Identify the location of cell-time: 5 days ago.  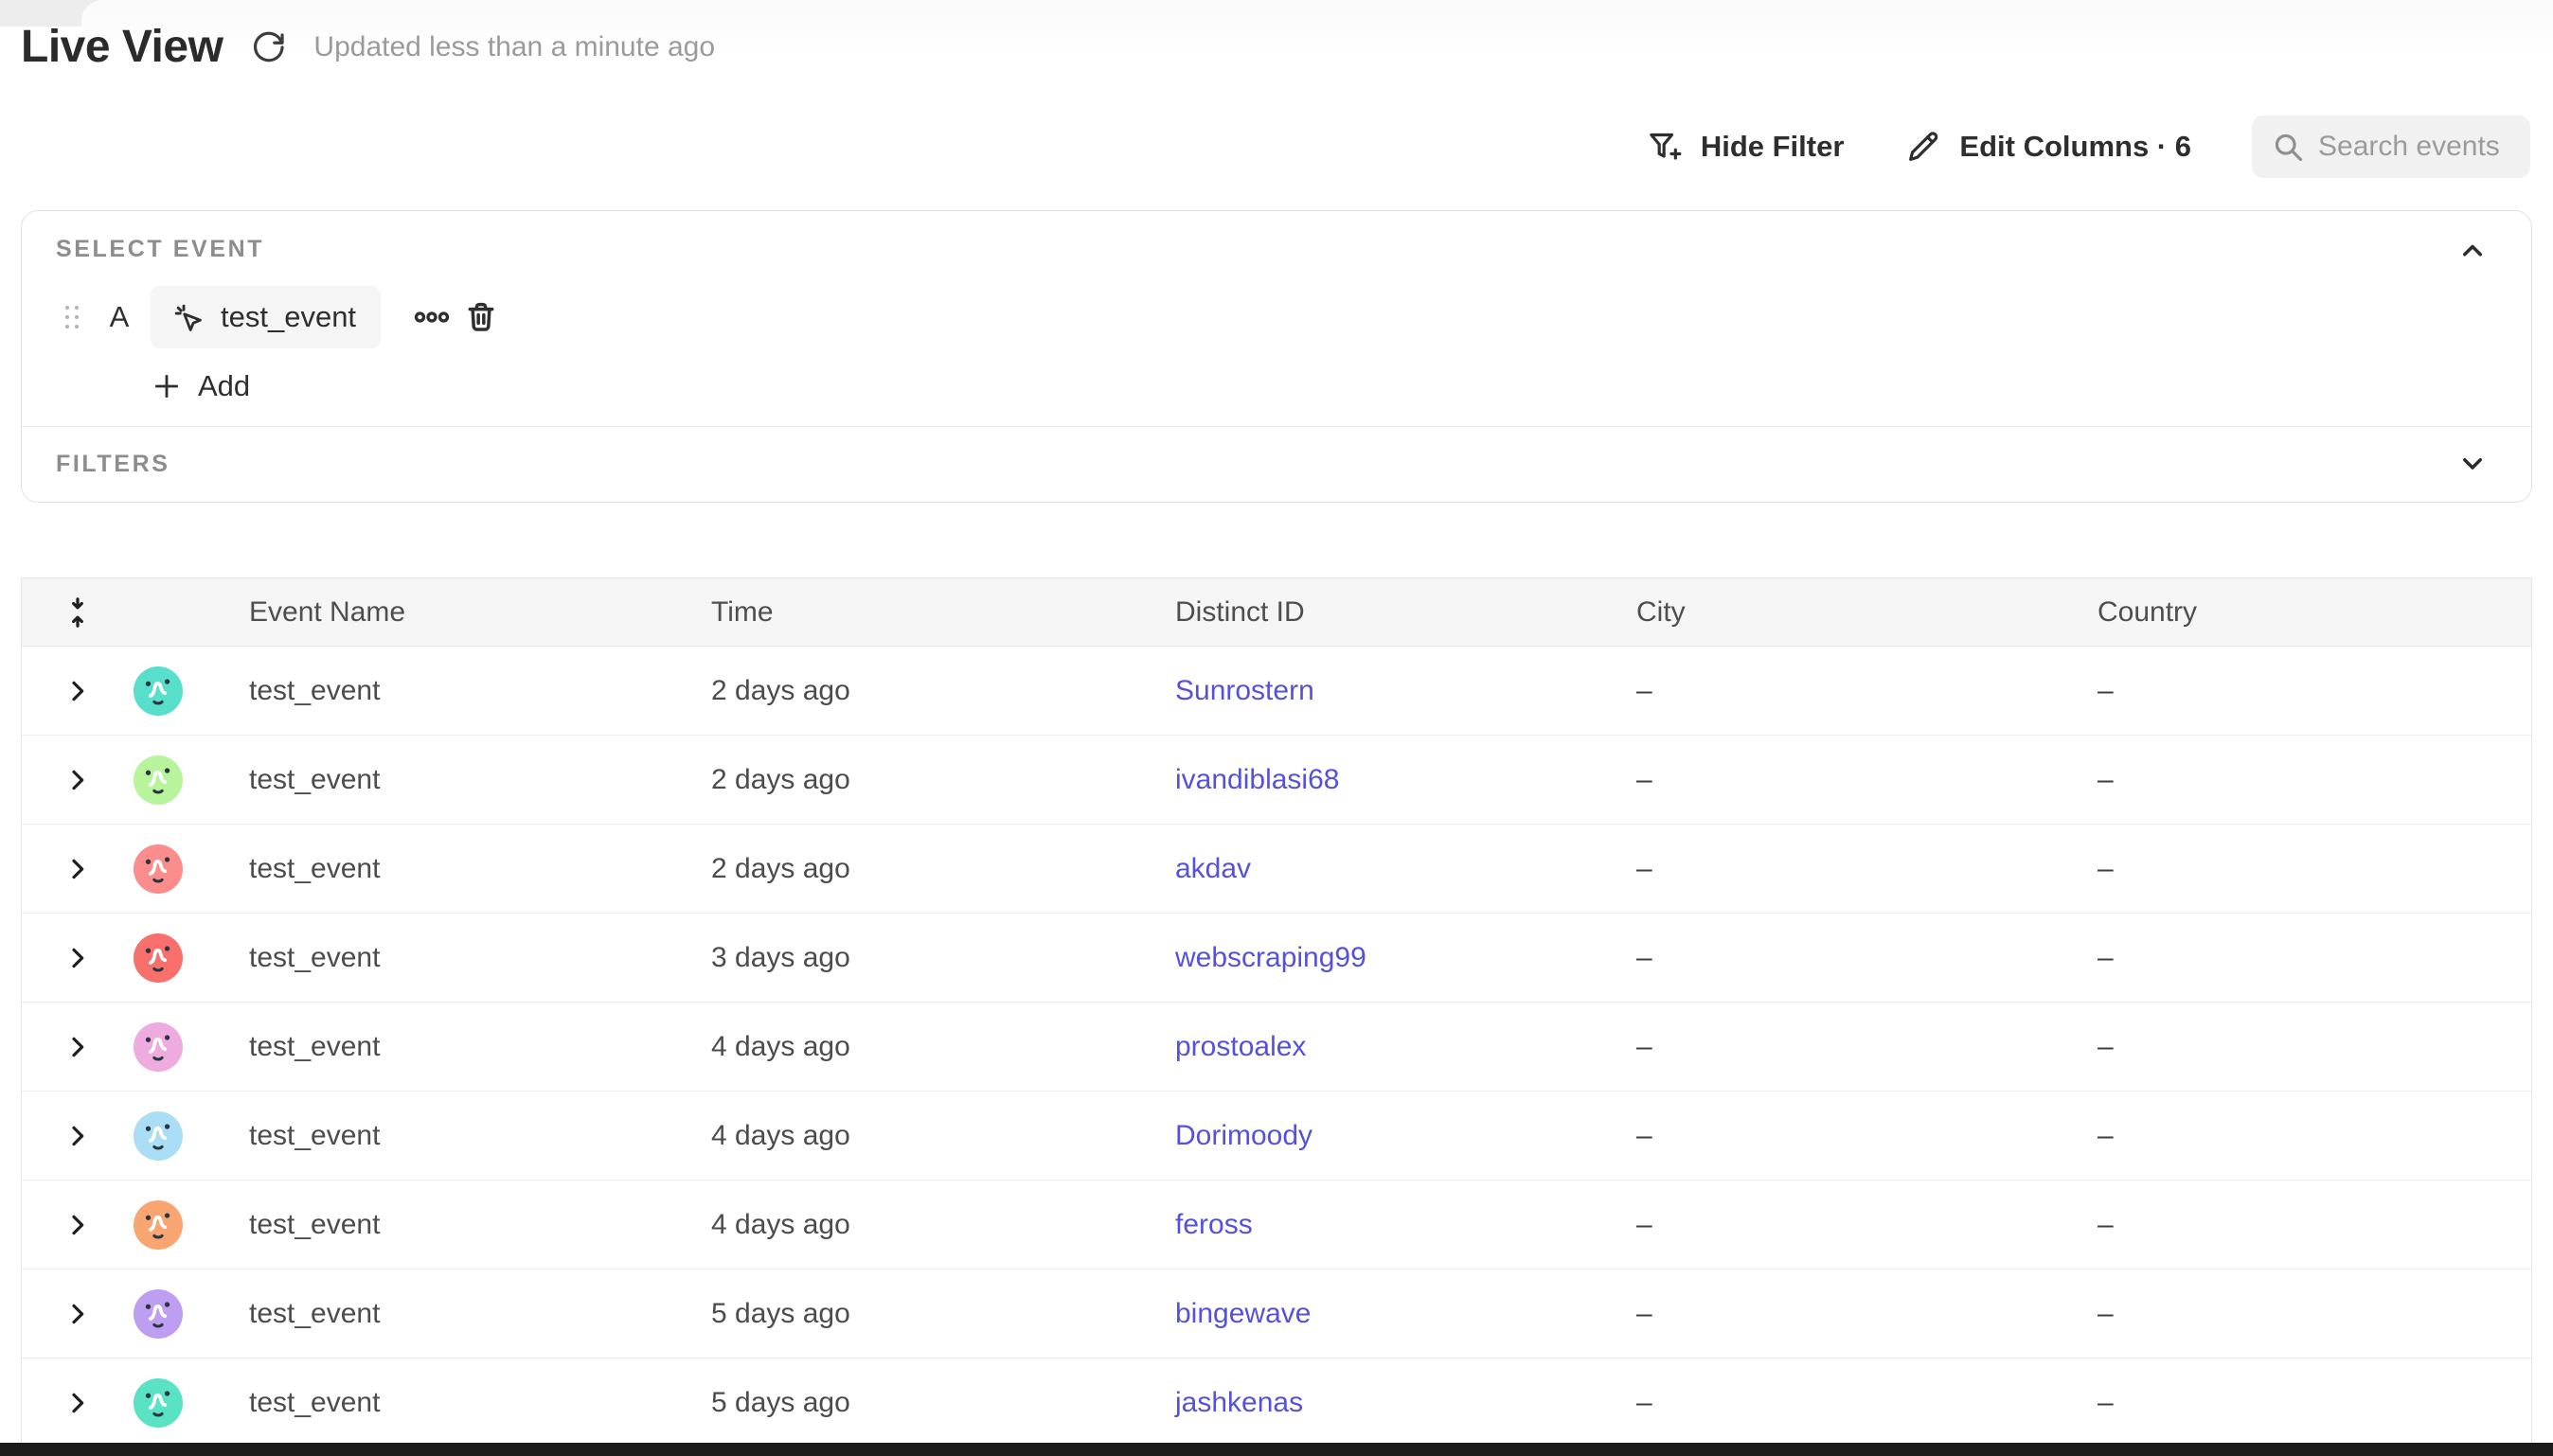
(780, 1402).